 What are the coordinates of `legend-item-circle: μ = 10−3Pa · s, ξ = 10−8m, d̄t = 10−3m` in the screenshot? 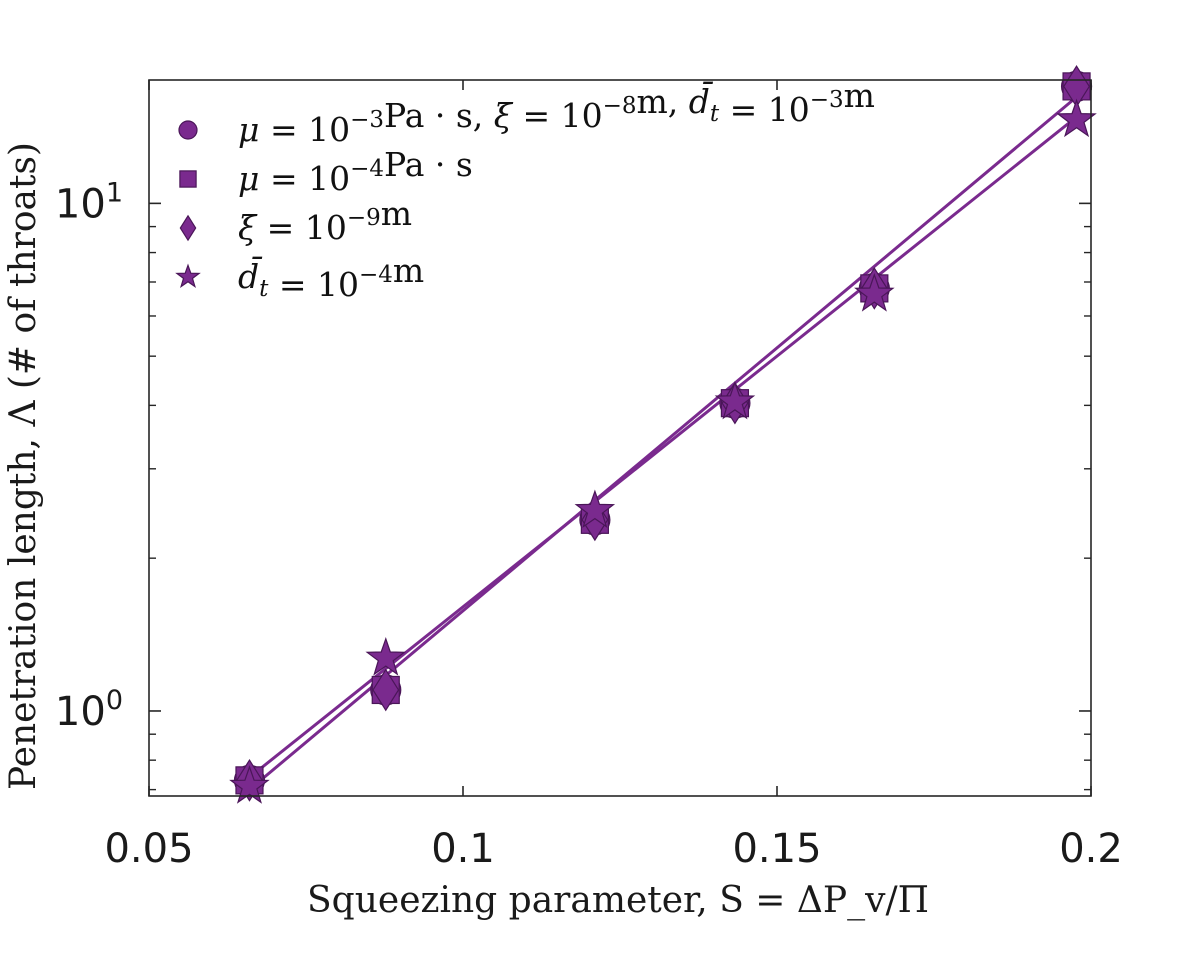 It's located at (526, 112).